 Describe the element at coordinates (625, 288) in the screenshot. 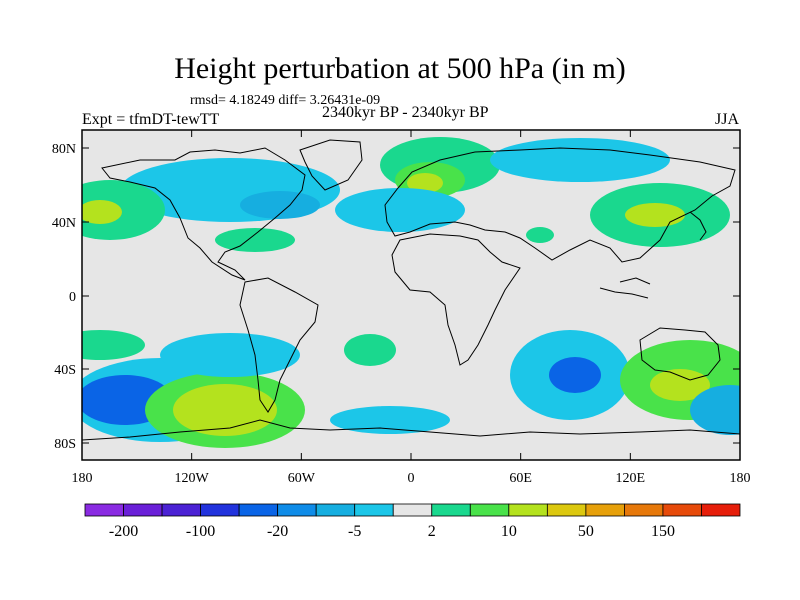

I see `coastline-indonesia` at that location.